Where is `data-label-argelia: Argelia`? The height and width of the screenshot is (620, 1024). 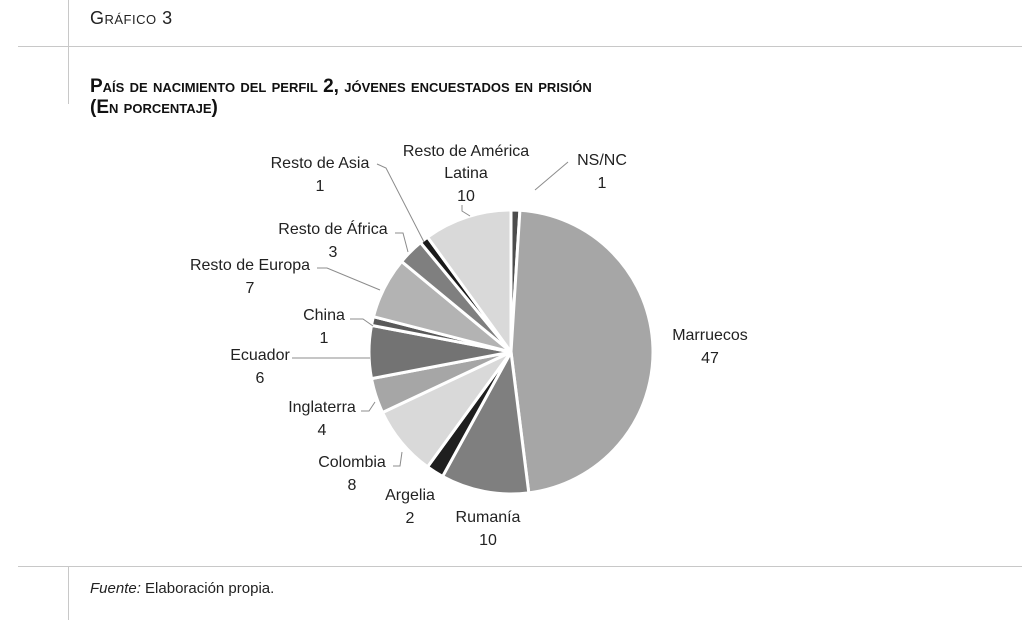
data-label-argelia: Argelia is located at coordinates (410, 495).